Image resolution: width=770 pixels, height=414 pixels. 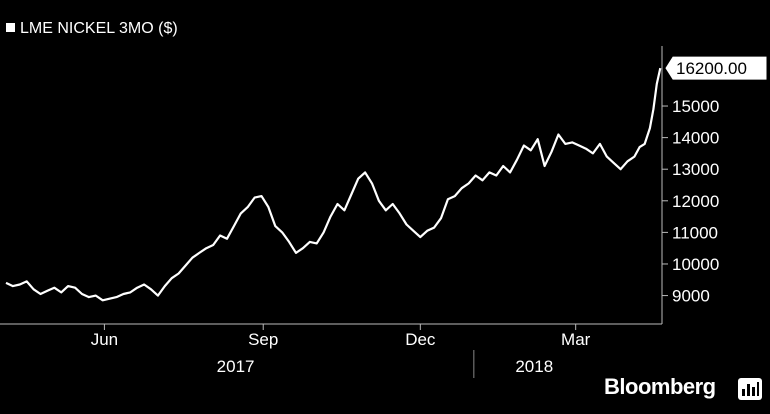 What do you see at coordinates (576, 339) in the screenshot?
I see `x-tick-label: Mar` at bounding box center [576, 339].